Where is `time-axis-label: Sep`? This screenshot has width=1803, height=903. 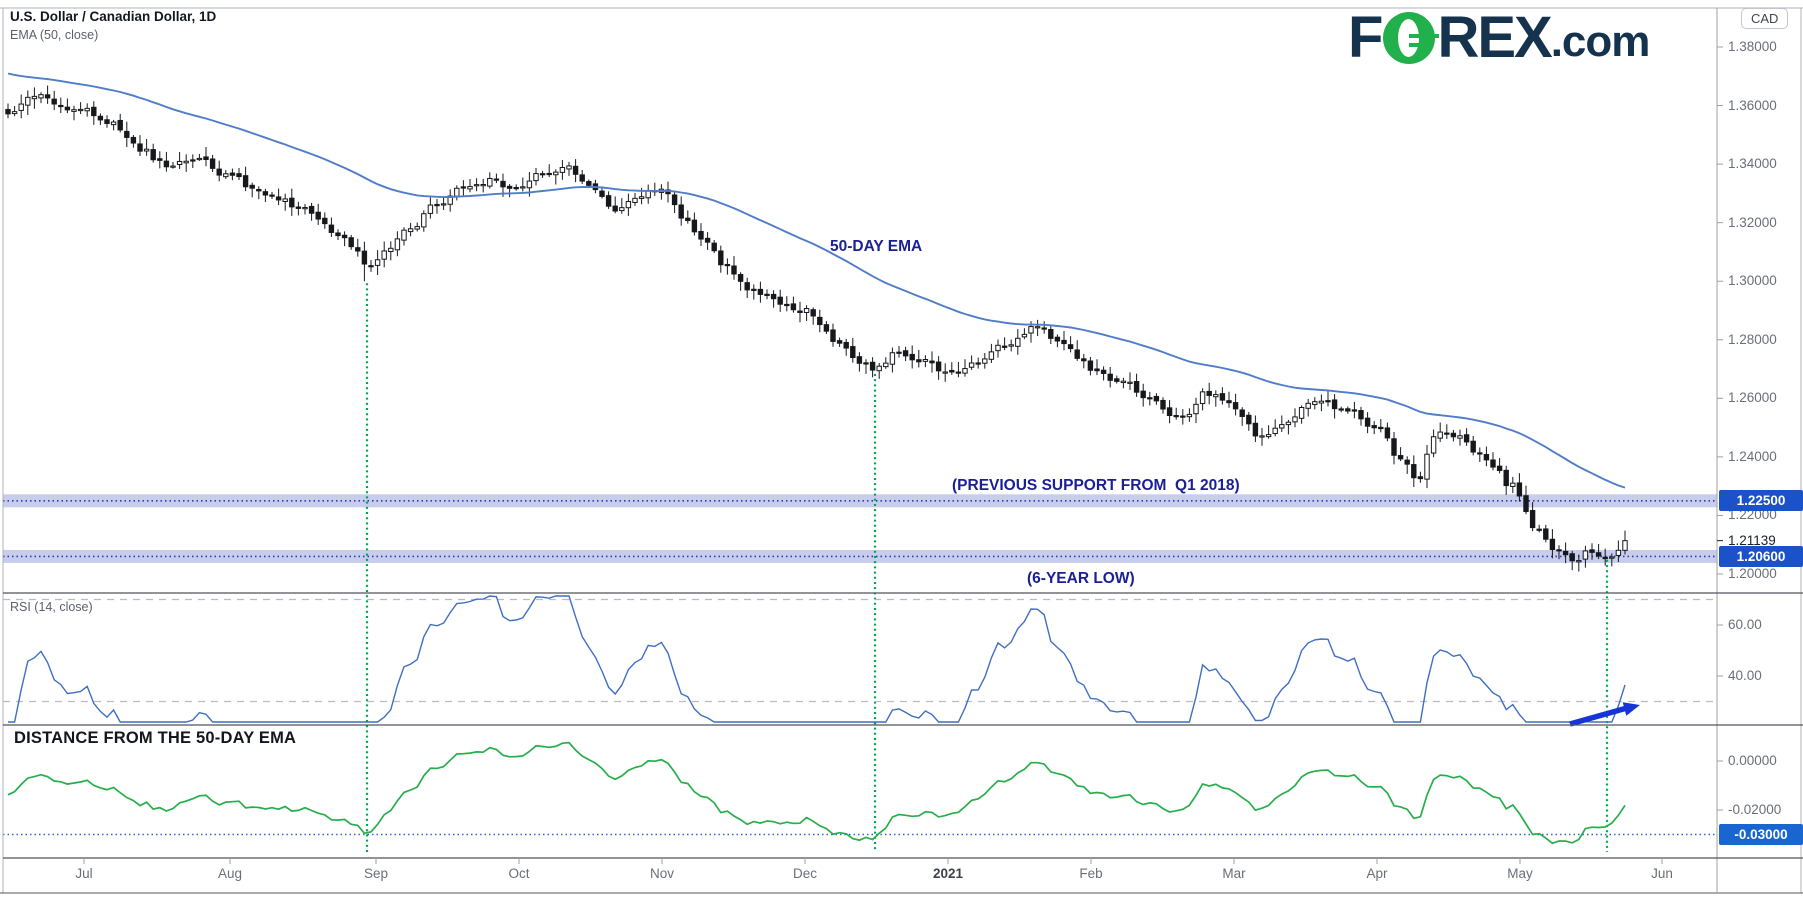
time-axis-label: Sep is located at coordinates (376, 873).